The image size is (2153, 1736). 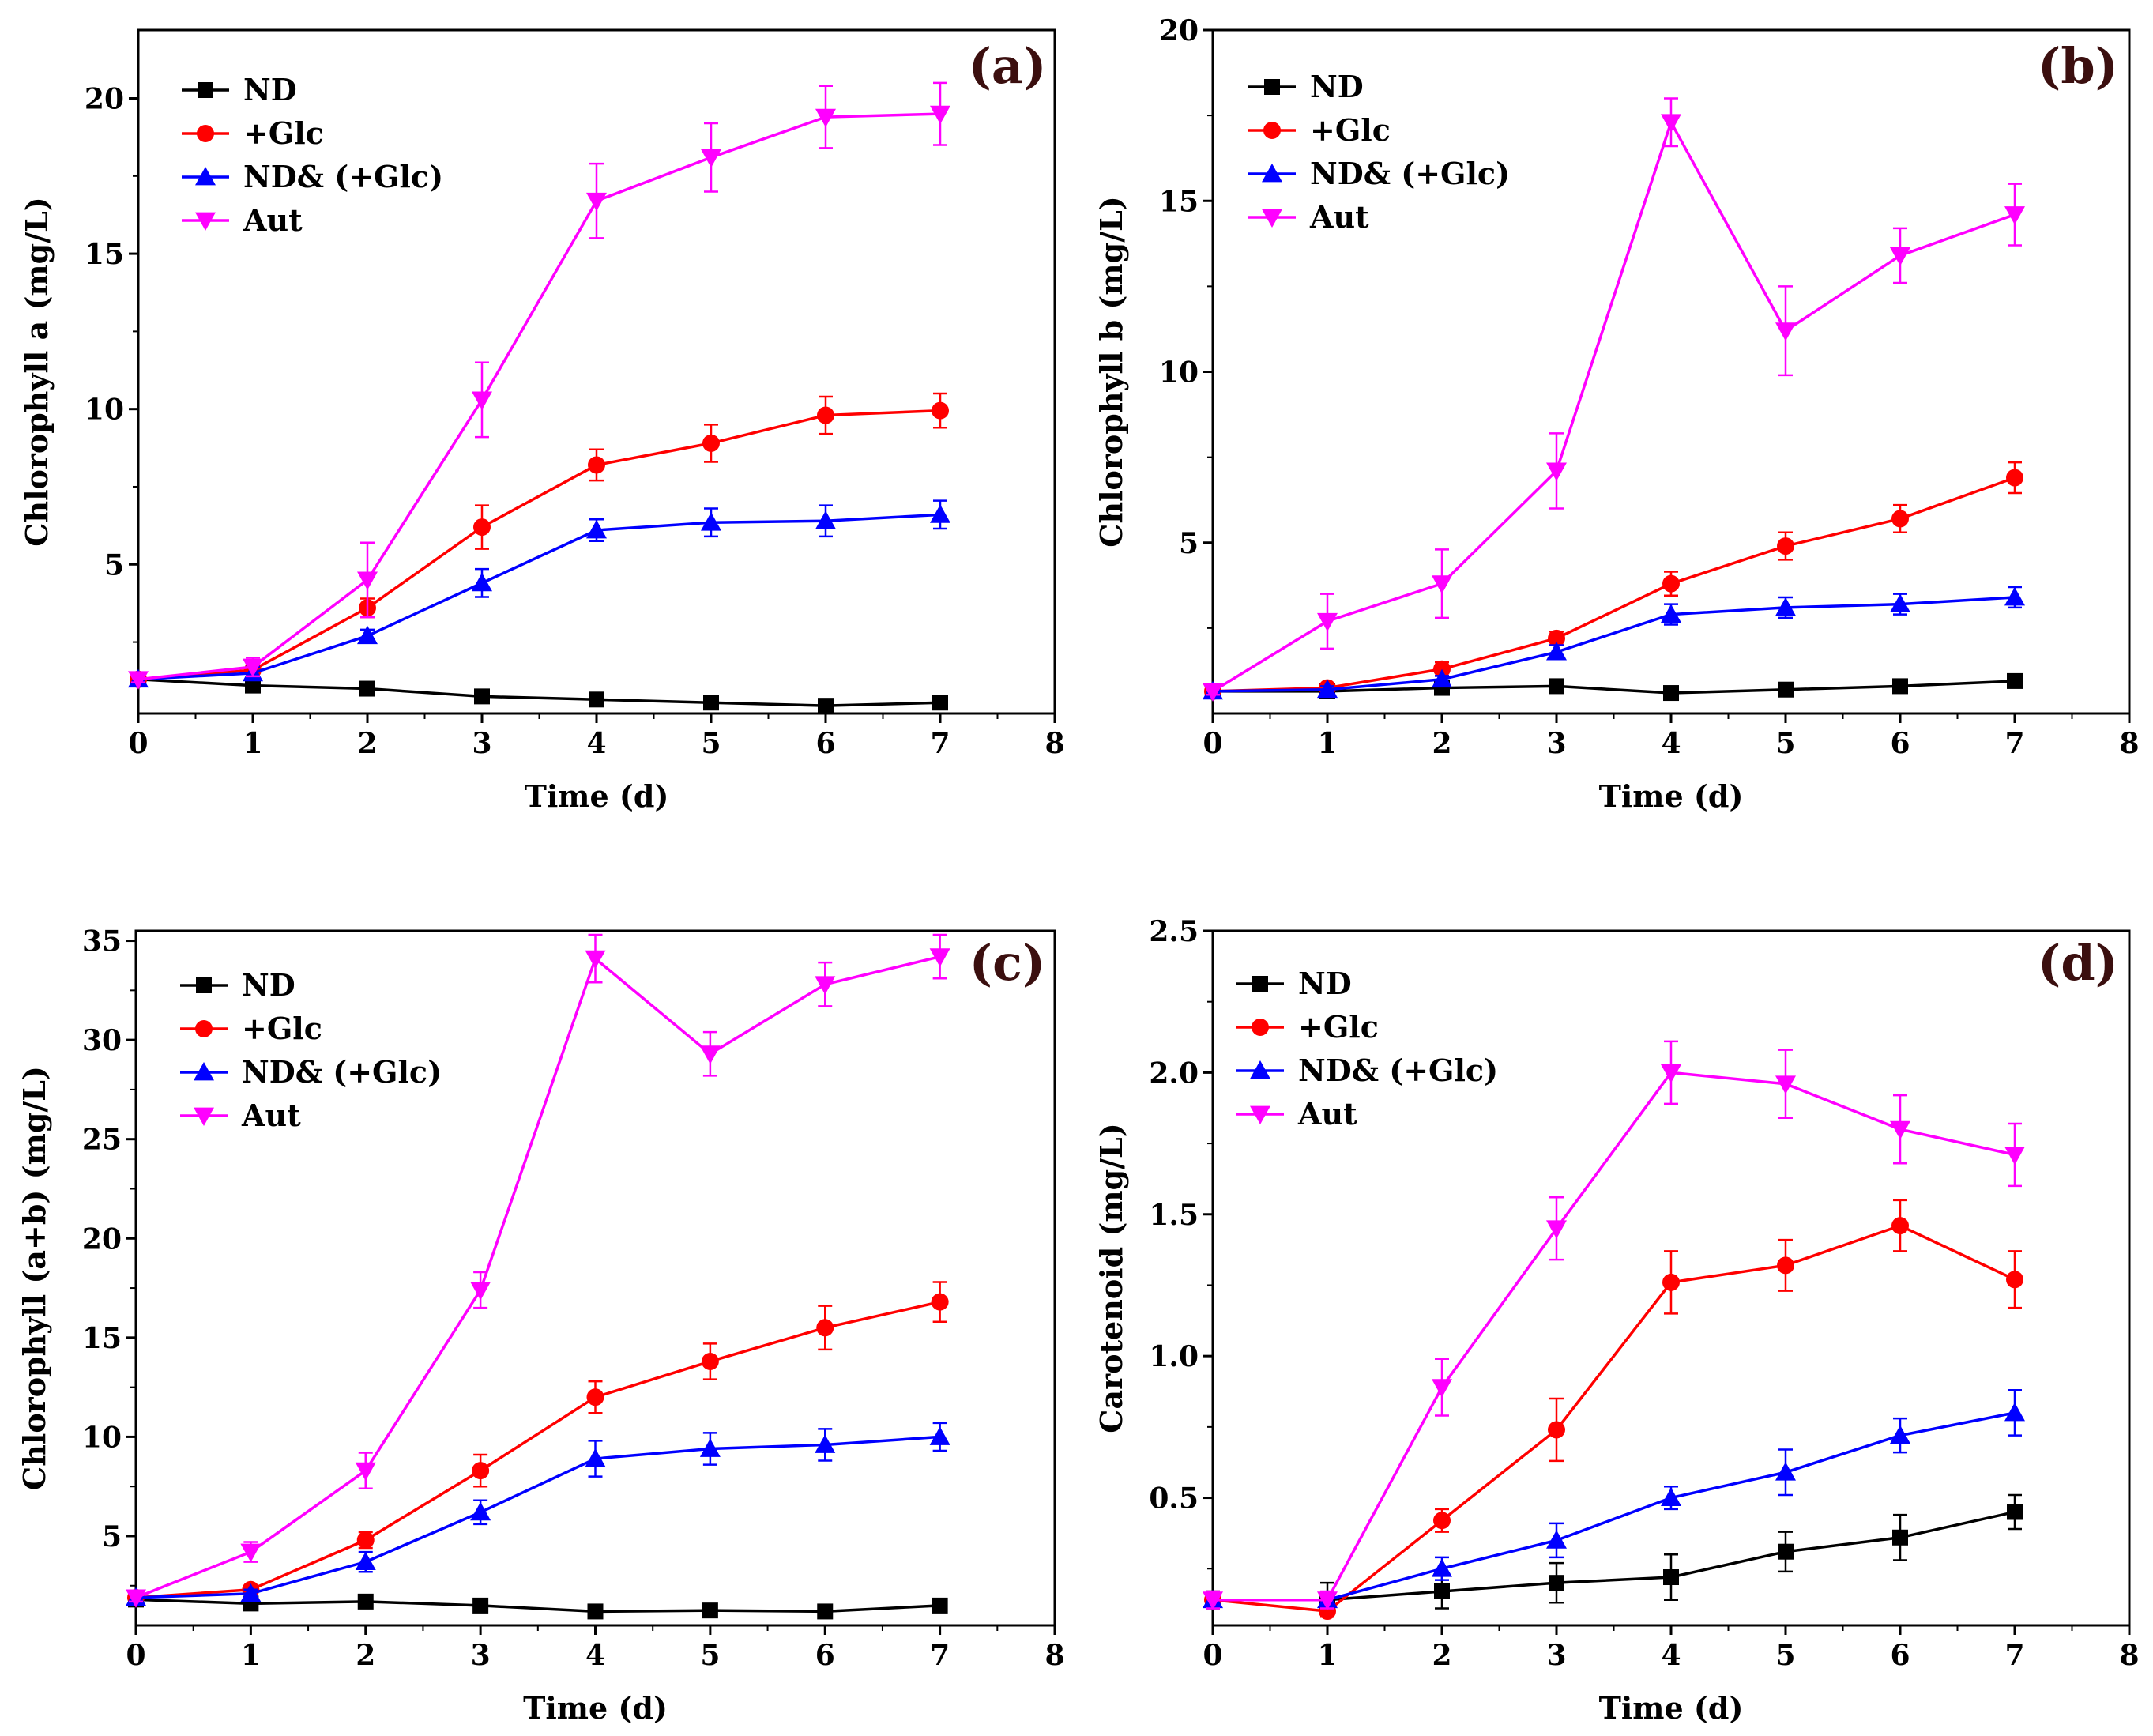 What do you see at coordinates (105, 410) in the screenshot?
I see `y-tick-label: 10` at bounding box center [105, 410].